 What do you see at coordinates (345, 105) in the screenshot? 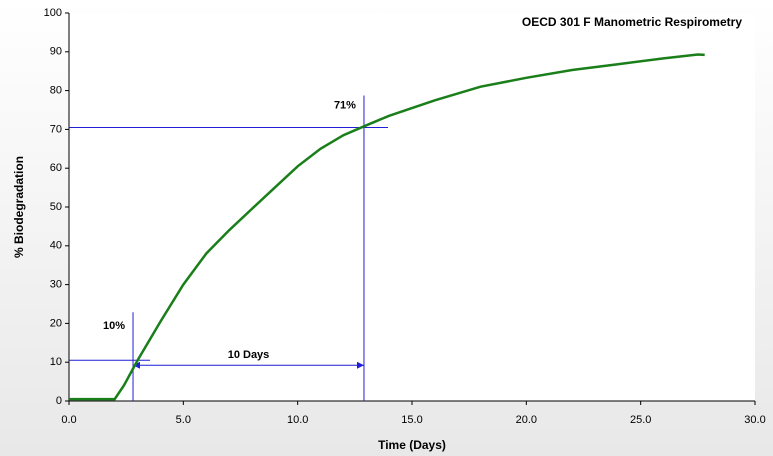
I see `marker-label: 71%` at bounding box center [345, 105].